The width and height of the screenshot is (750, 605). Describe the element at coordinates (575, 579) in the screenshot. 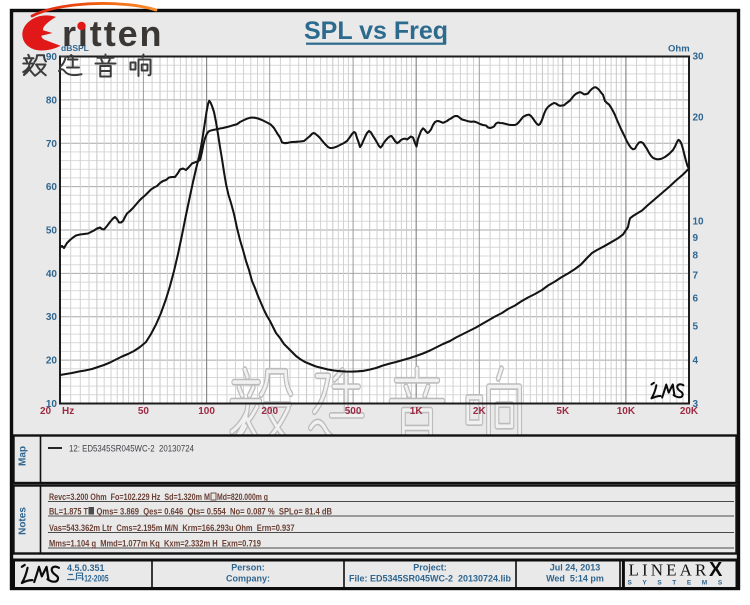

I see `svg-text: Wed 5:14 pm` at that location.